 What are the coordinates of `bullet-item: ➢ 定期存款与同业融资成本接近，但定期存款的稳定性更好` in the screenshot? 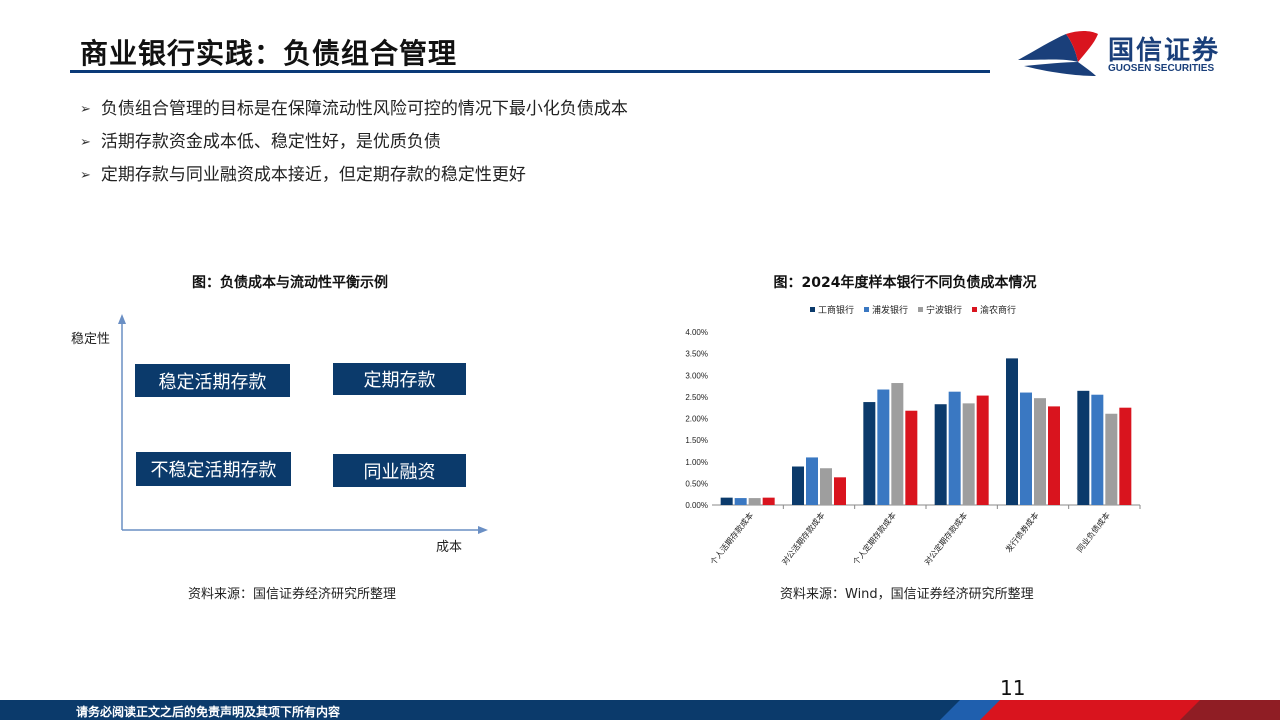 It's located at (354, 175).